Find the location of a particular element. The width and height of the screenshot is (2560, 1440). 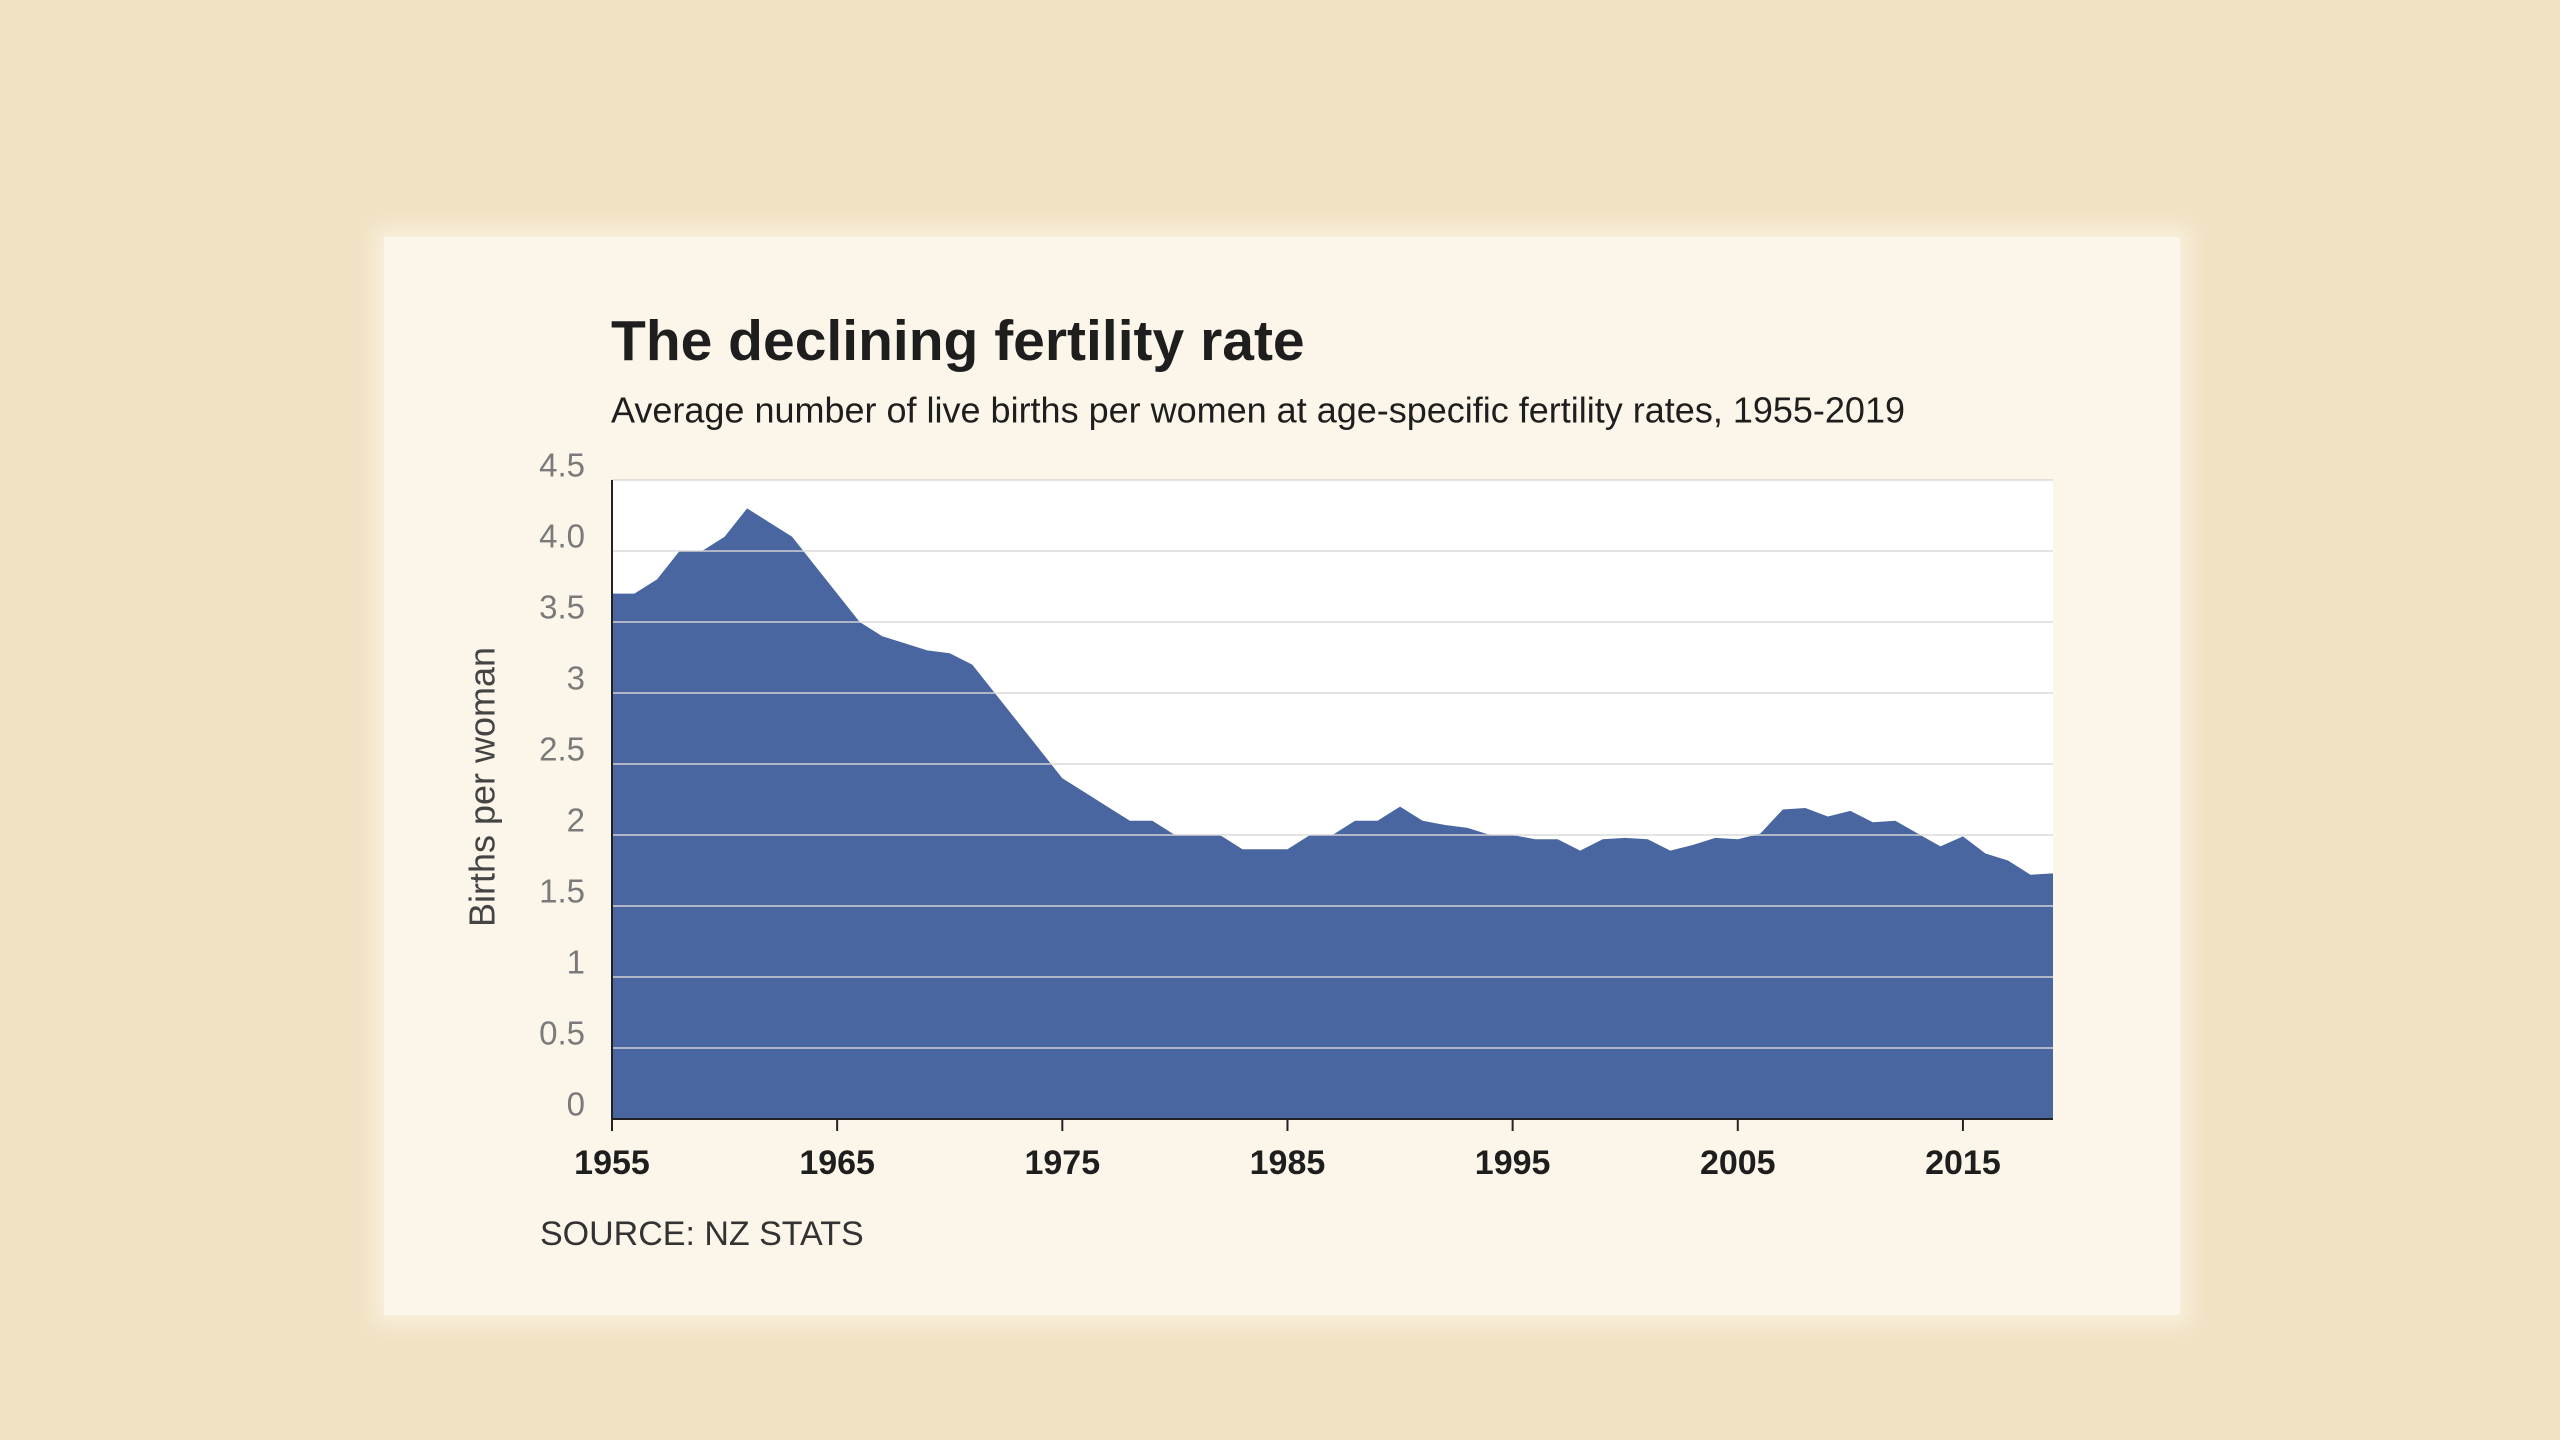

y-axis-label: Births per woman is located at coordinates (482, 787).